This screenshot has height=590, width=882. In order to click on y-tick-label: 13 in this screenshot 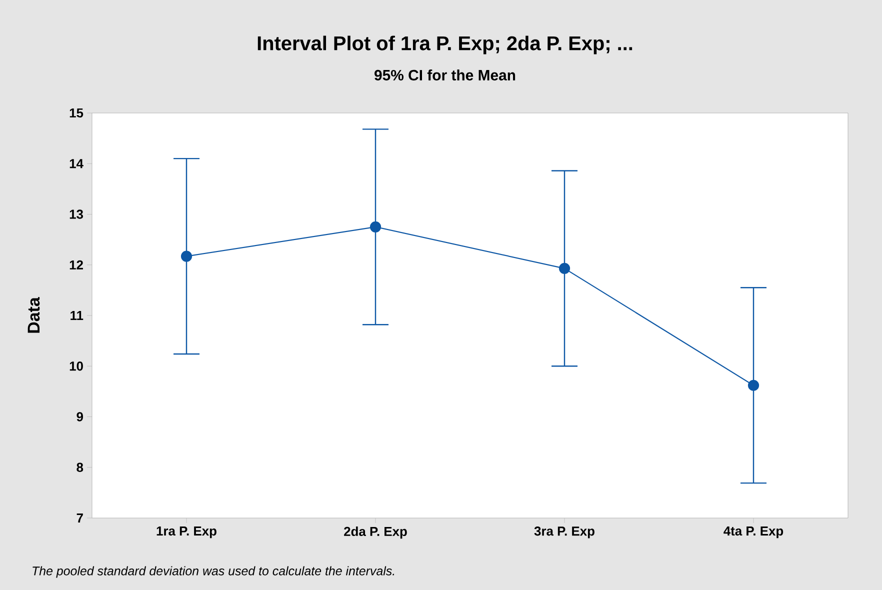, I will do `click(77, 214)`.